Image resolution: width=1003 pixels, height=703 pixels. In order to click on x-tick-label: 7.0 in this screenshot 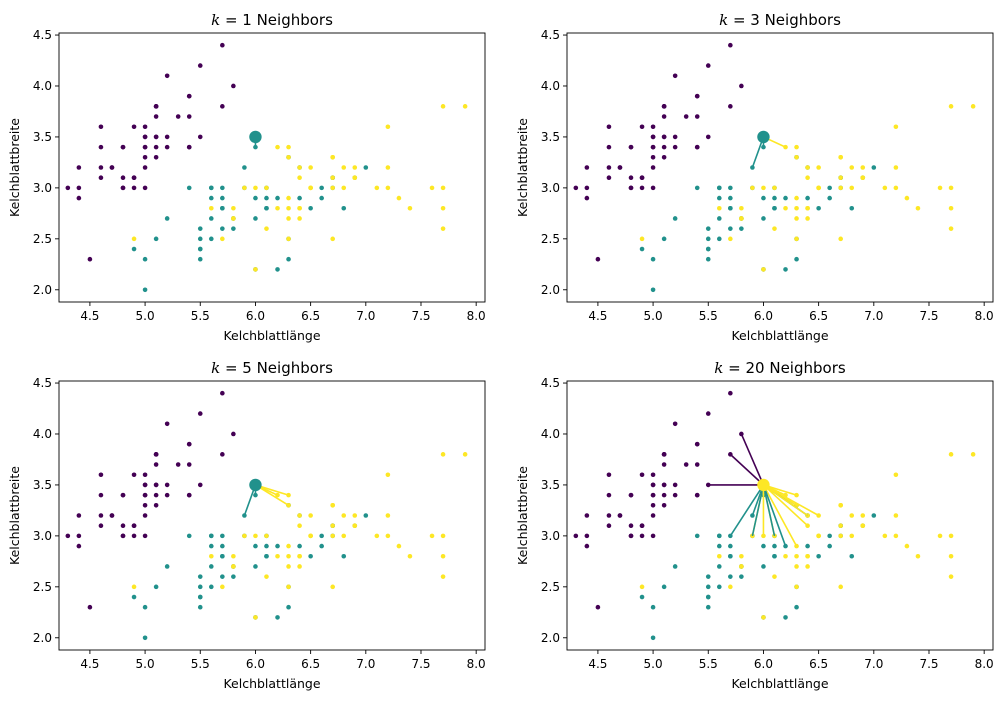, I will do `click(365, 664)`.